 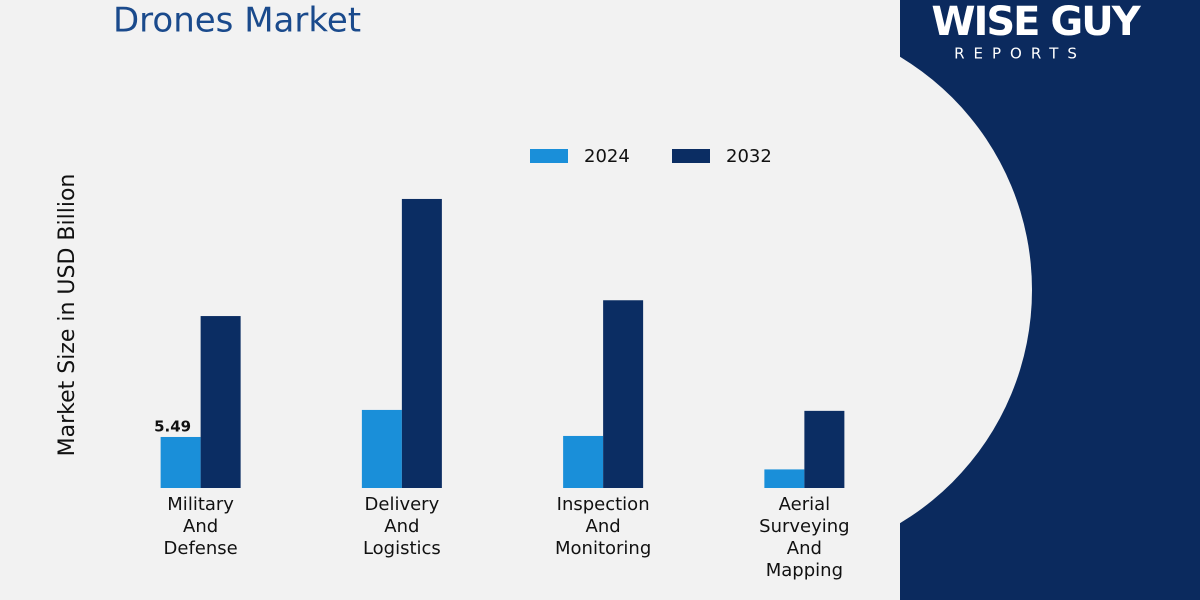 What do you see at coordinates (1020, 54) in the screenshot?
I see `logo-sub: REPORTS` at bounding box center [1020, 54].